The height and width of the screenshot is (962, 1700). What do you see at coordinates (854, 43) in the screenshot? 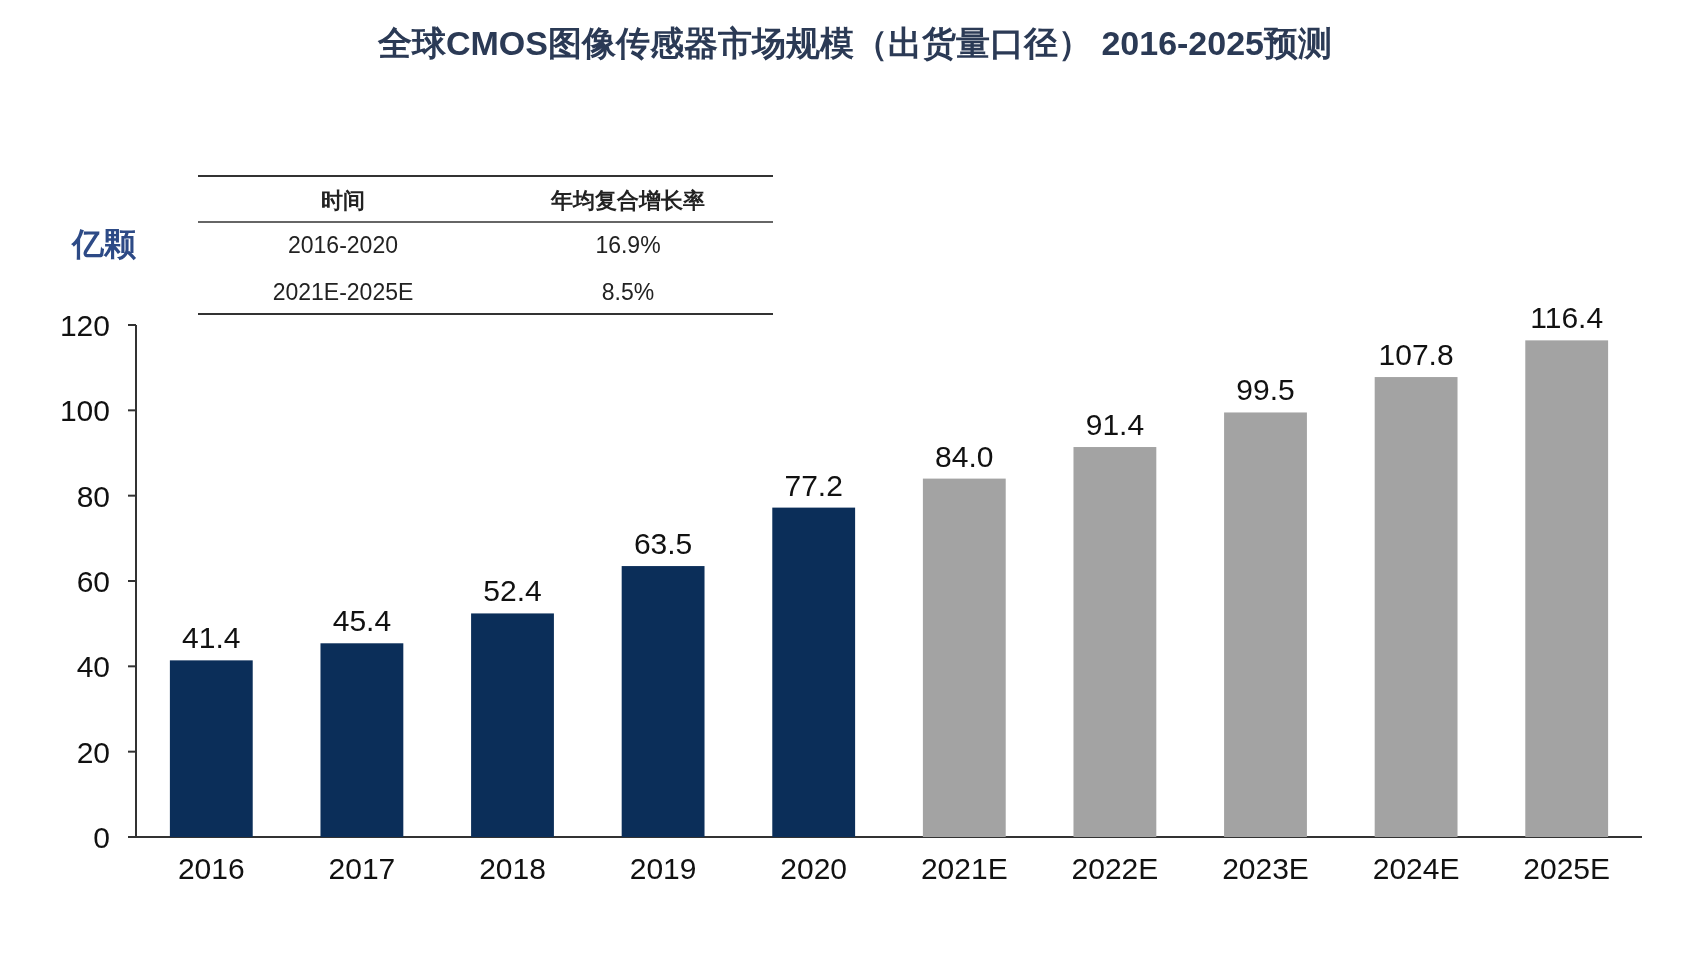
I see `chart-title: 全球CMOS图像传感器市场规模（出货量口径） 2016-2025预测` at bounding box center [854, 43].